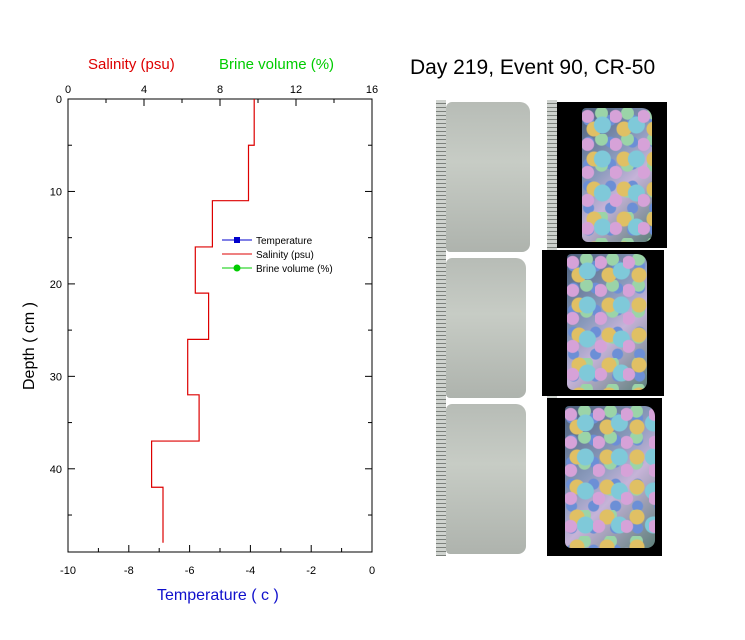 The height and width of the screenshot is (640, 745). What do you see at coordinates (276, 64) in the screenshot?
I see `top-axis-label-brine: Brine volume (%)` at bounding box center [276, 64].